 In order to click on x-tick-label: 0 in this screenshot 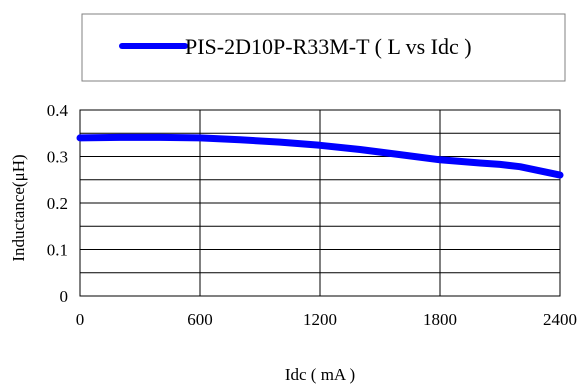, I will do `click(80, 319)`.